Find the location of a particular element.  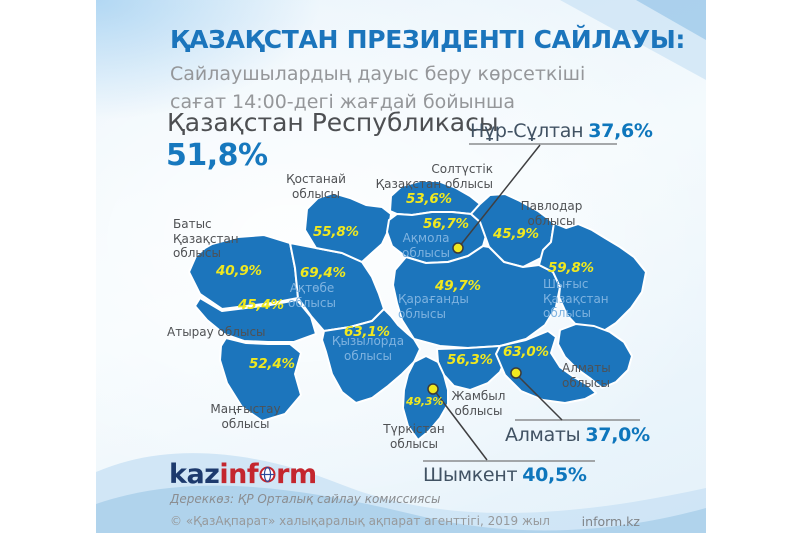

region-shape-qostanay is located at coordinates (348, 227).